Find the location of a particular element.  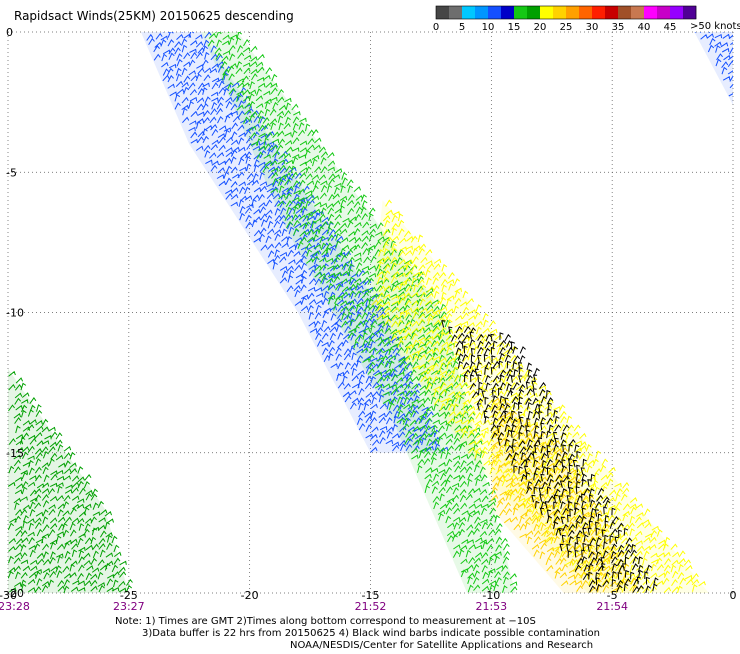

time-label: 21:53 is located at coordinates (491, 606).